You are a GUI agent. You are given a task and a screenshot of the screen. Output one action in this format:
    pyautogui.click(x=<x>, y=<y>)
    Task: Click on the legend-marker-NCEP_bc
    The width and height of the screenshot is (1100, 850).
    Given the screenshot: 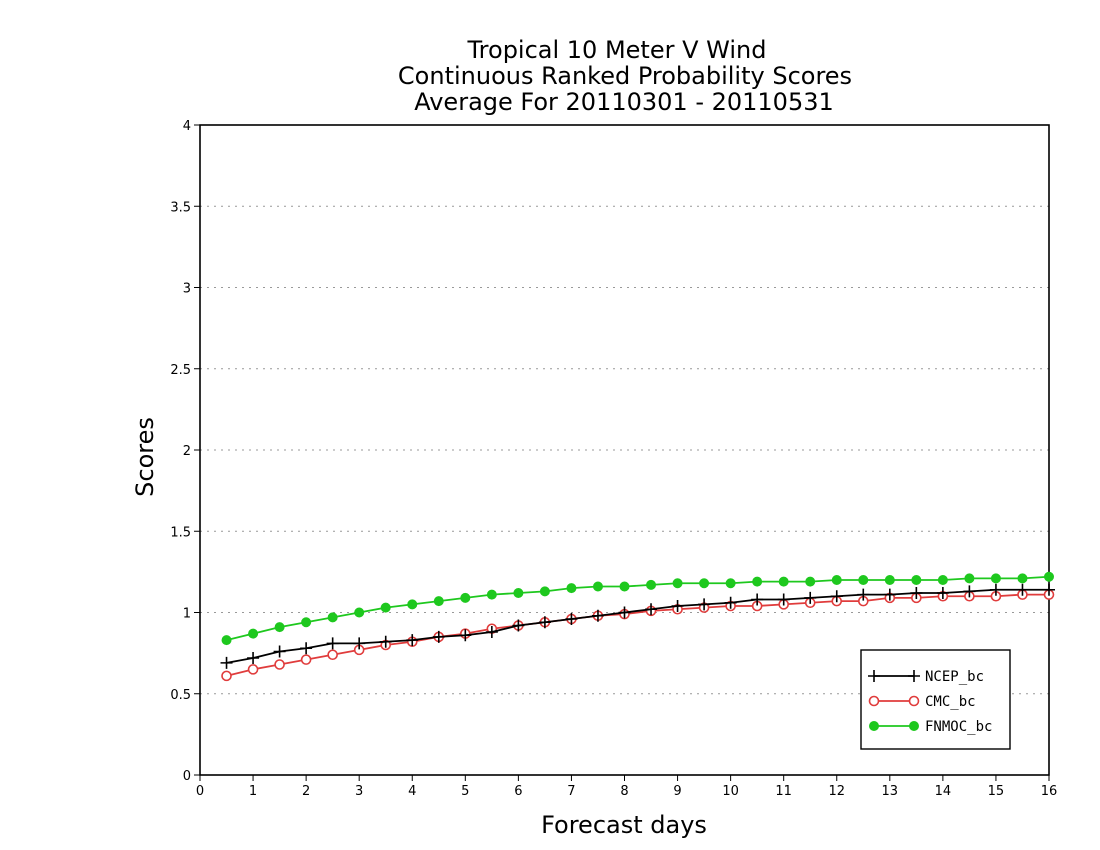 What is the action you would take?
    pyautogui.click(x=874, y=676)
    